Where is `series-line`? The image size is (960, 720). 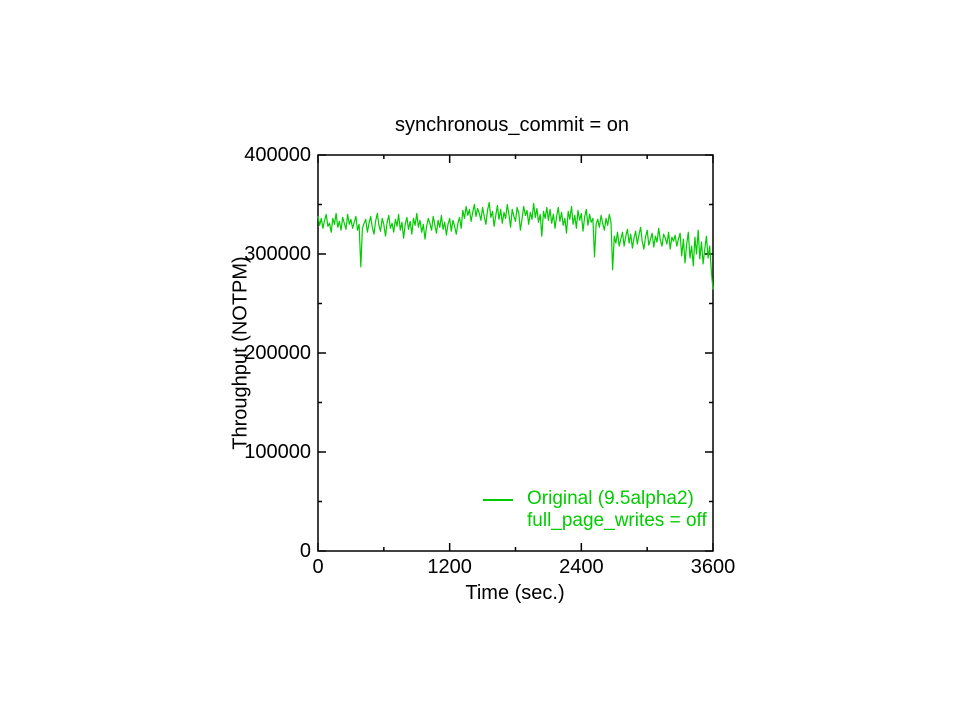
series-line is located at coordinates (515, 245).